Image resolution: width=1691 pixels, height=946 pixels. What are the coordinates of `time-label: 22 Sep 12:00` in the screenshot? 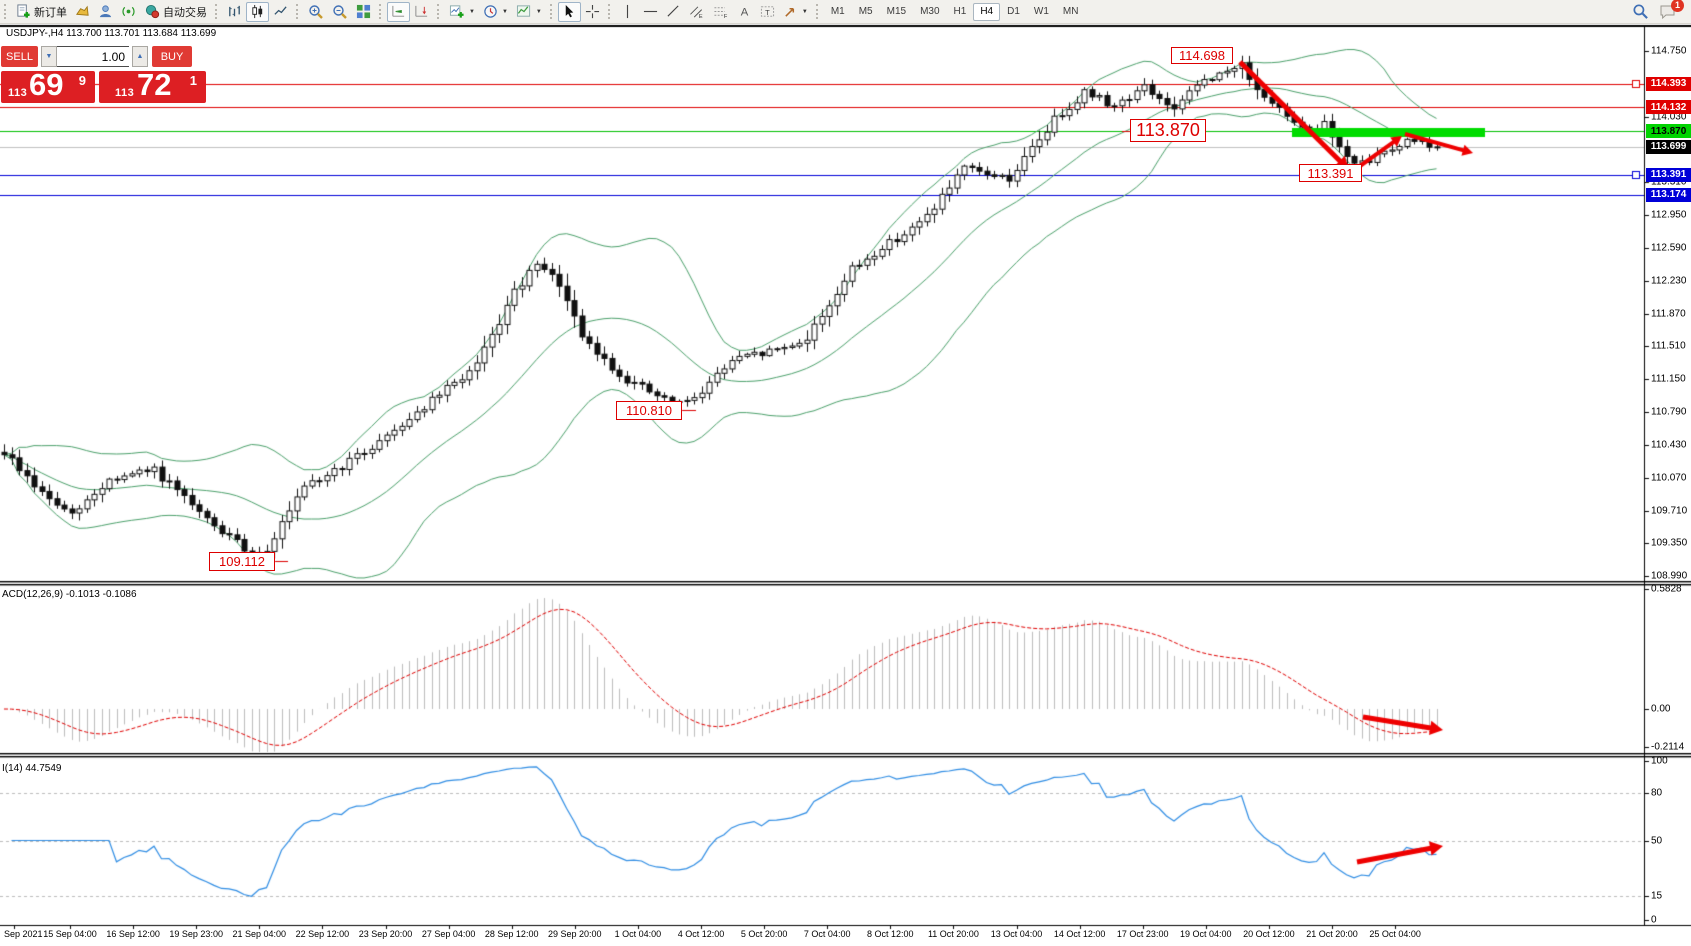 It's located at (322, 934).